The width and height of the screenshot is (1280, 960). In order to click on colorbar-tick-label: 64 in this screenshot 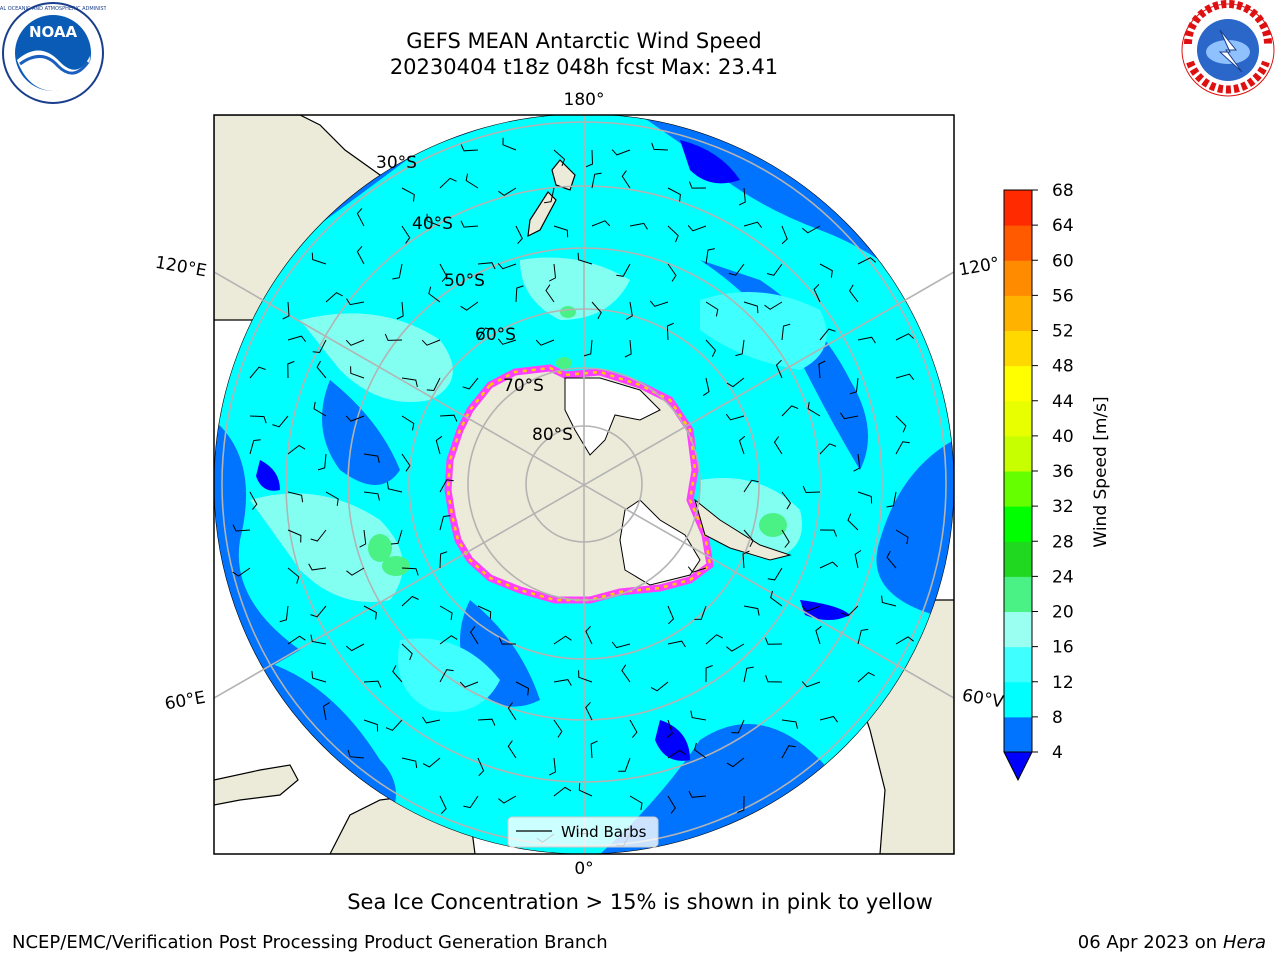, I will do `click(1063, 226)`.